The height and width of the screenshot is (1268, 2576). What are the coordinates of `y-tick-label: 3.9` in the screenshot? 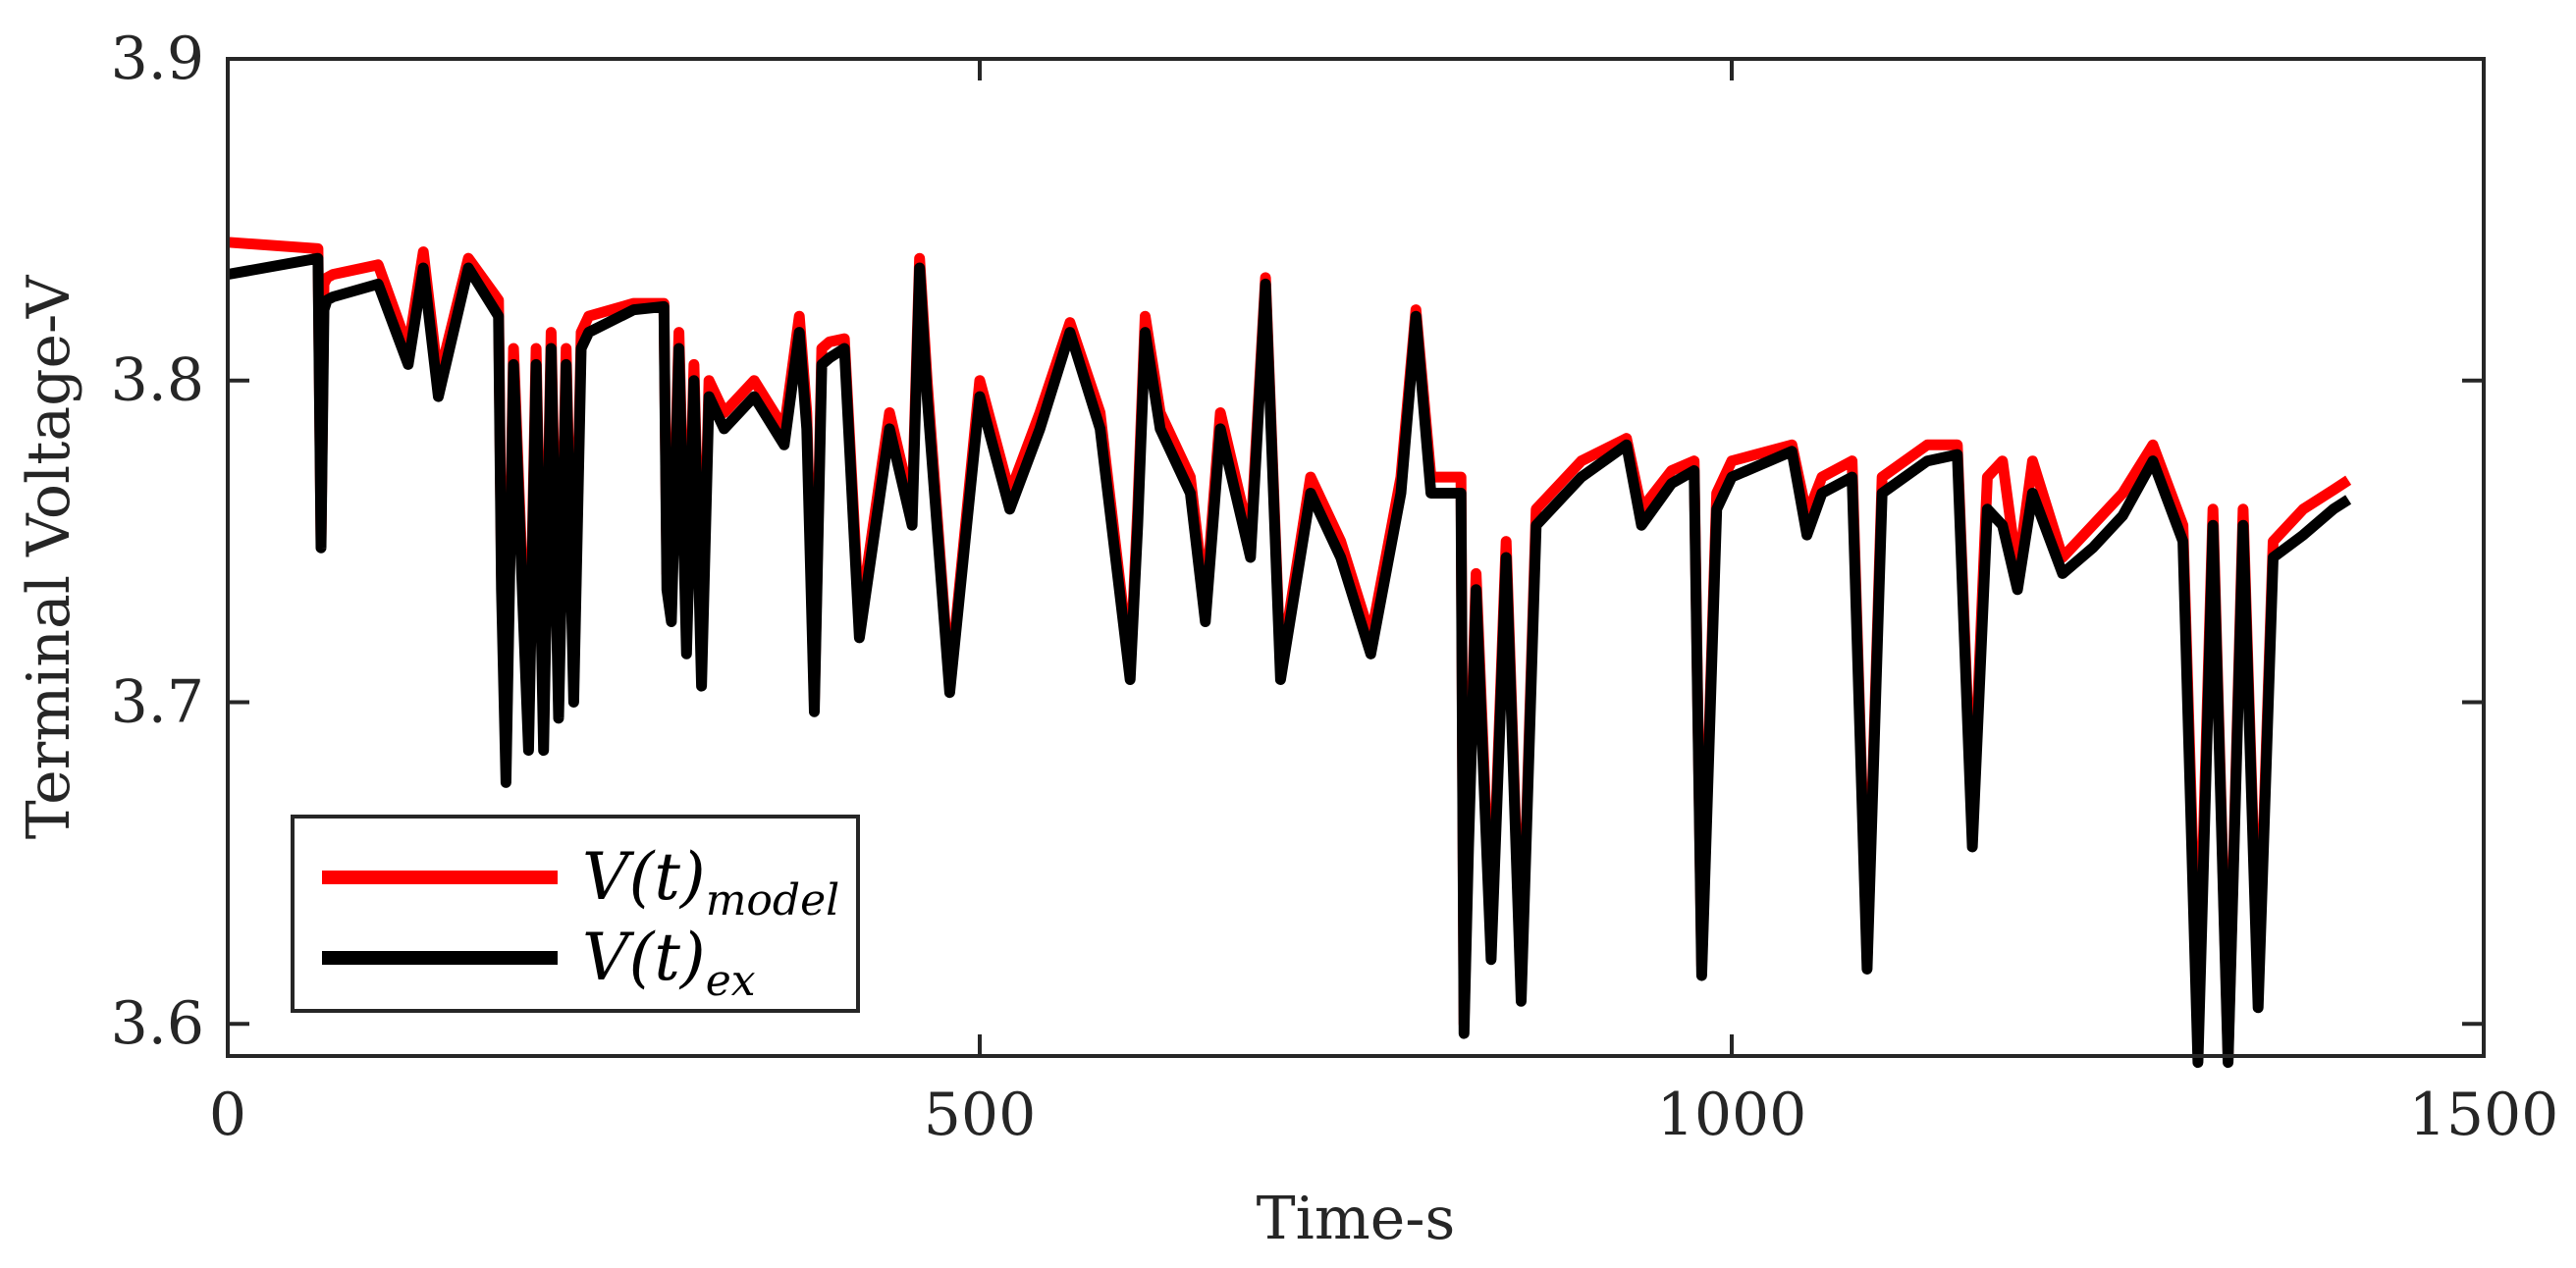 It's located at (157, 59).